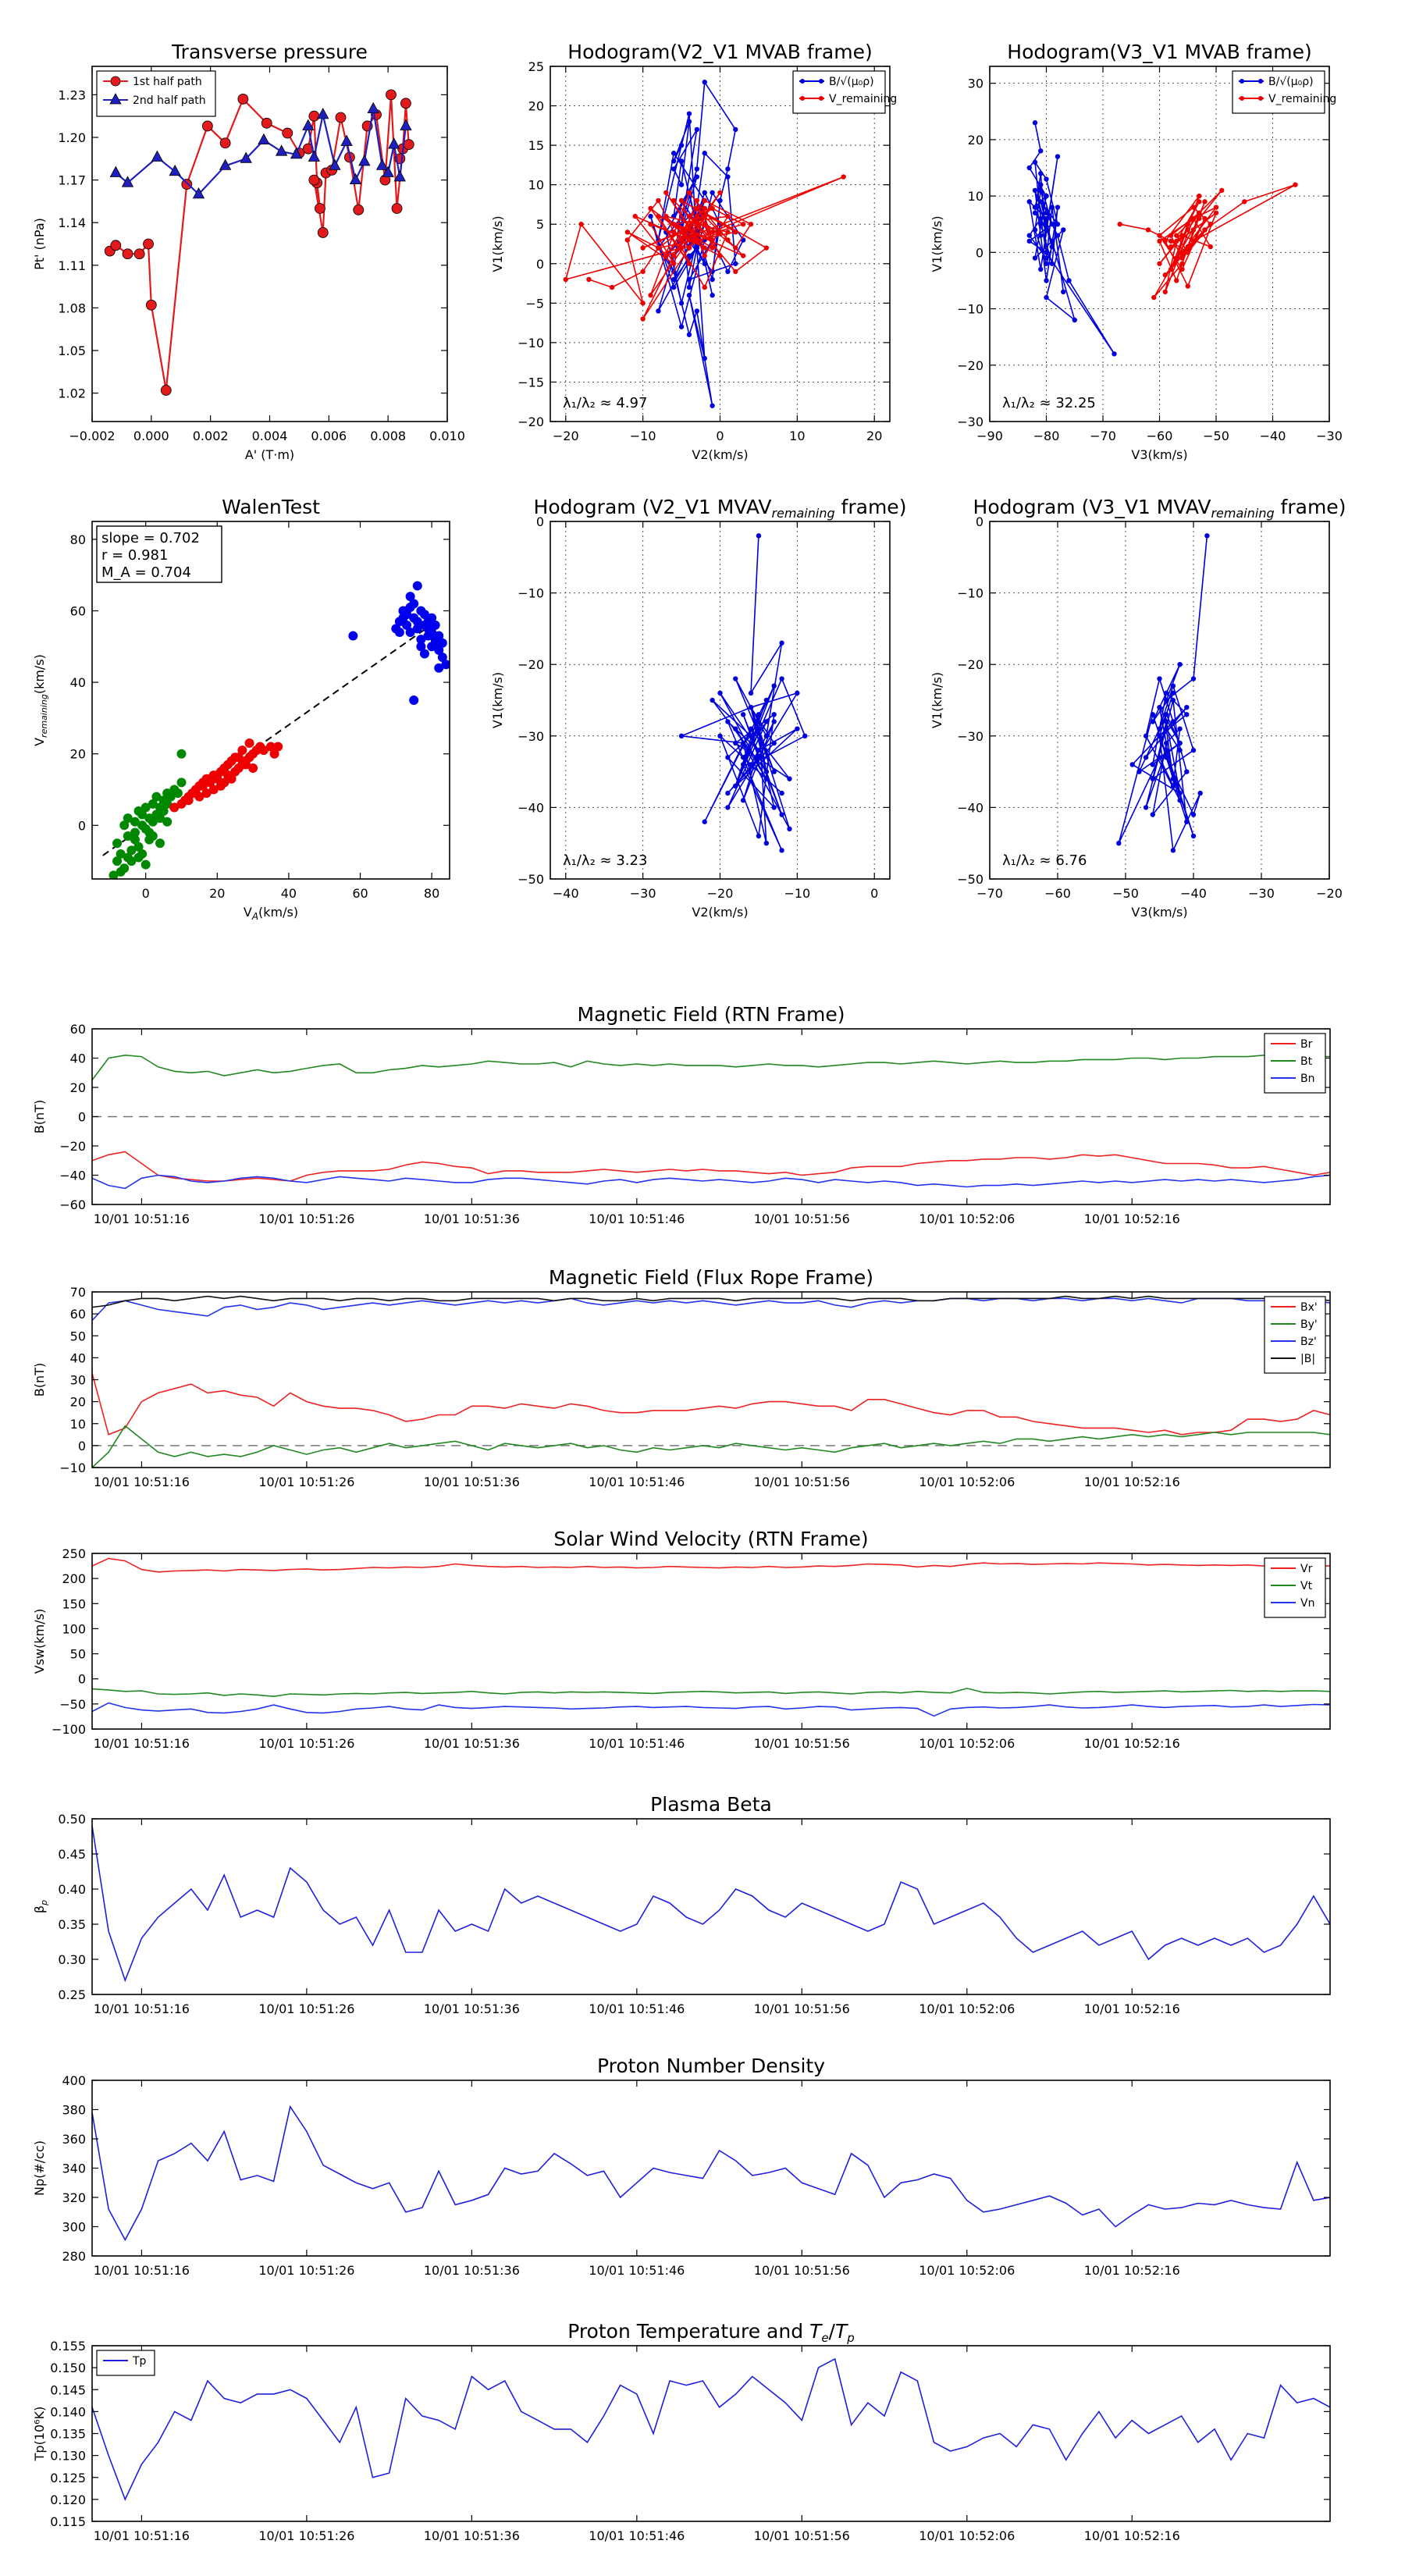 This screenshot has width=1405, height=2576. Describe the element at coordinates (712, 1014) in the screenshot. I see `chart-title: Magnetic Field (RTN Frame)` at that location.